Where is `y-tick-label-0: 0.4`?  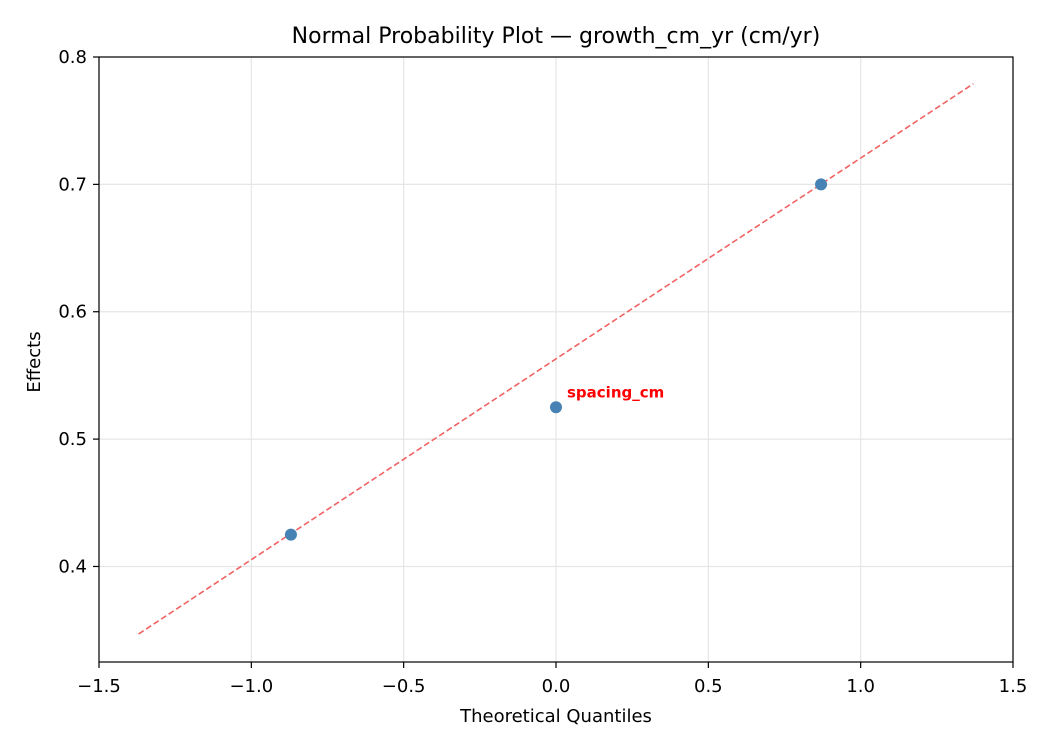 y-tick-label-0: 0.4 is located at coordinates (72, 566).